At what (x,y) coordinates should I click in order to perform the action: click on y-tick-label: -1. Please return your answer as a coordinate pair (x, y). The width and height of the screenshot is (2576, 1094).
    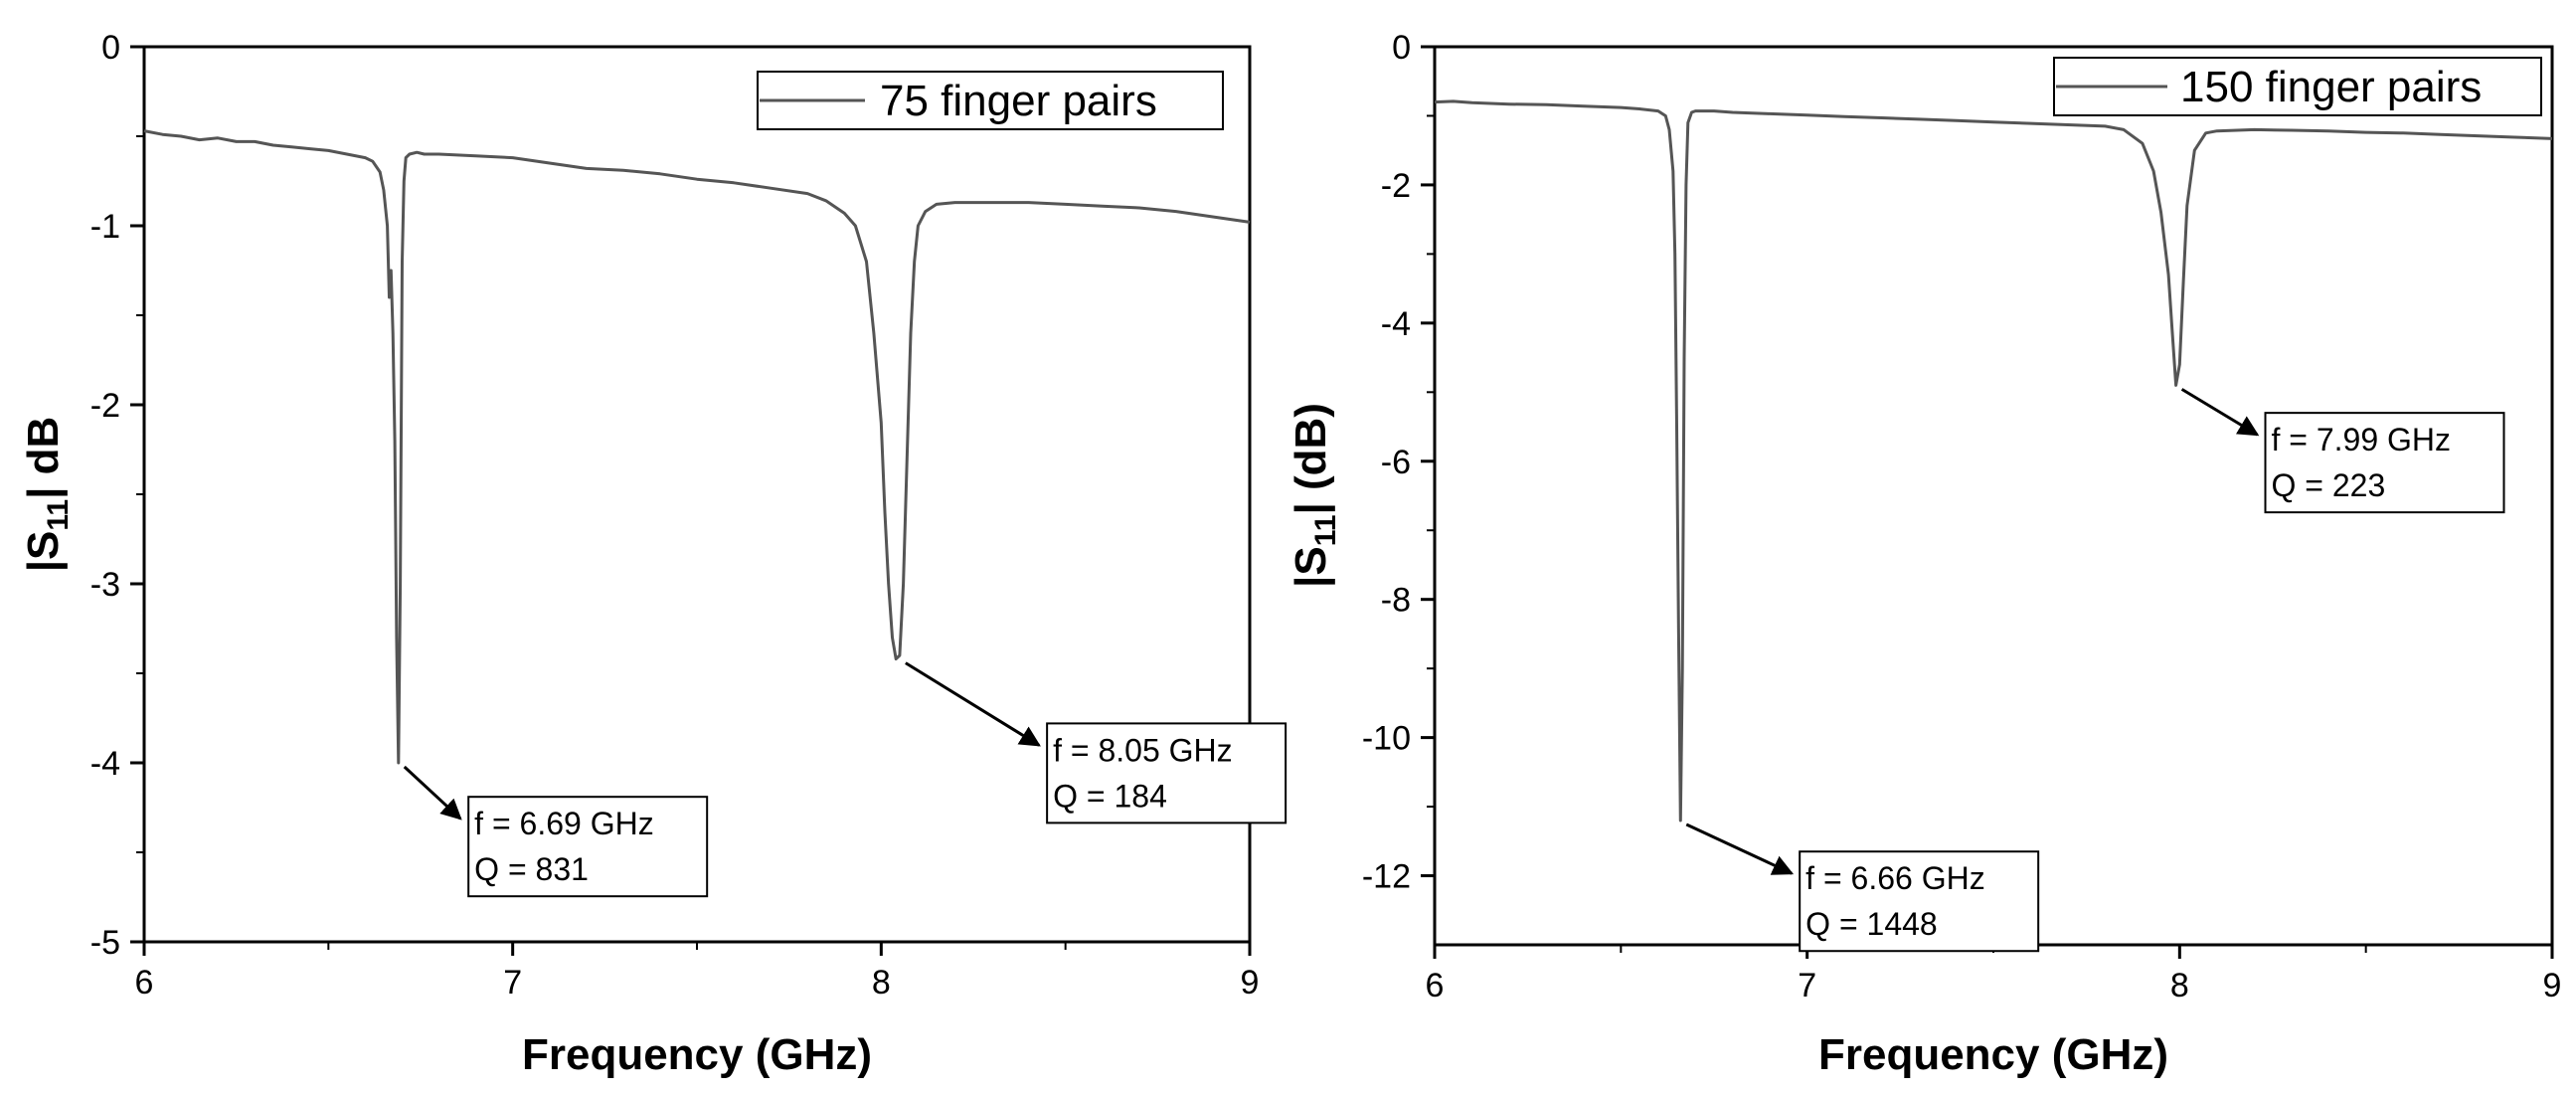
    Looking at the image, I should click on (105, 227).